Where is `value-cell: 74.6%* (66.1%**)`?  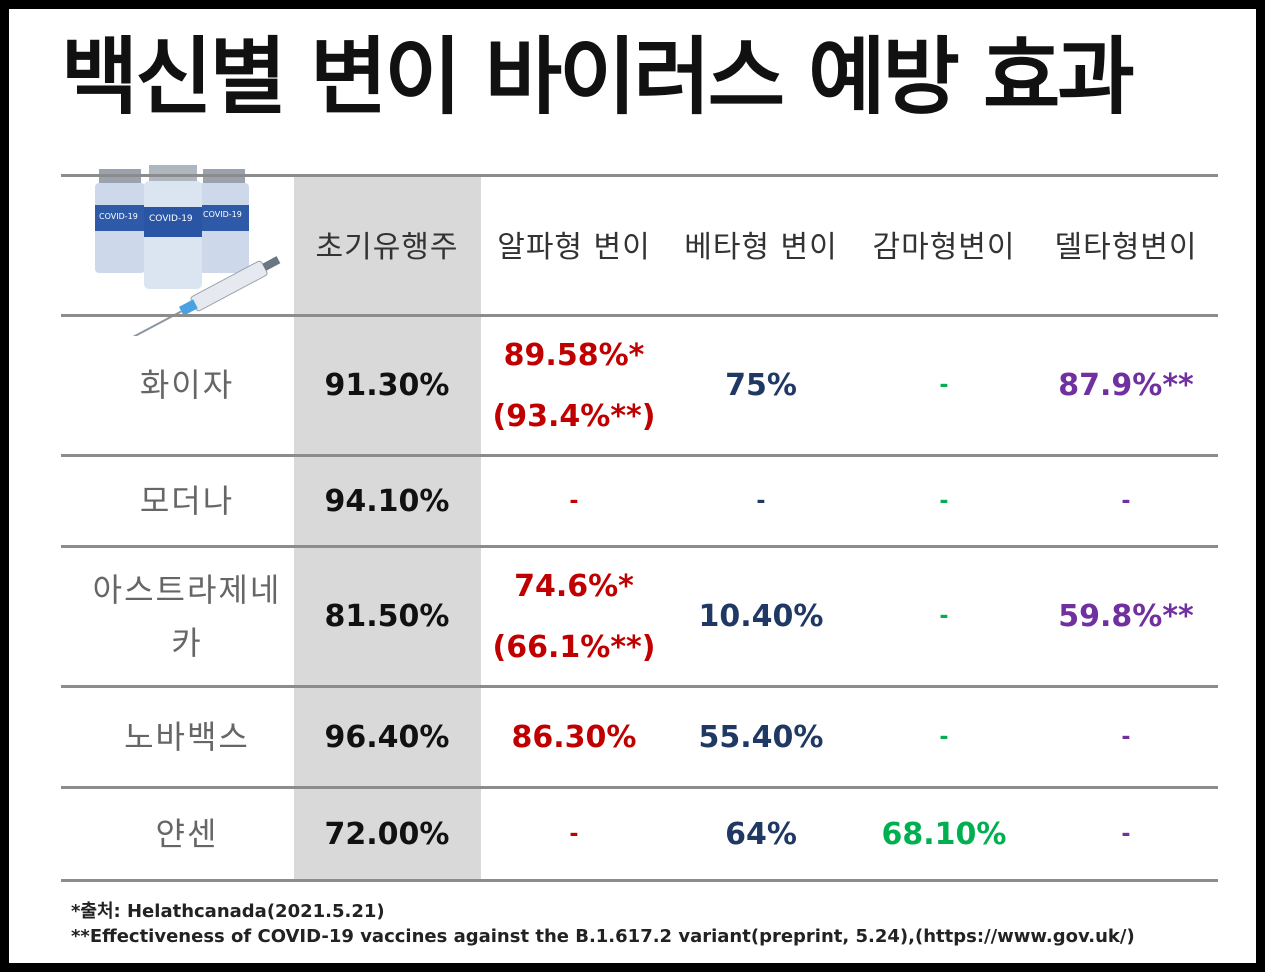 value-cell: 74.6%* (66.1%**) is located at coordinates (574, 616).